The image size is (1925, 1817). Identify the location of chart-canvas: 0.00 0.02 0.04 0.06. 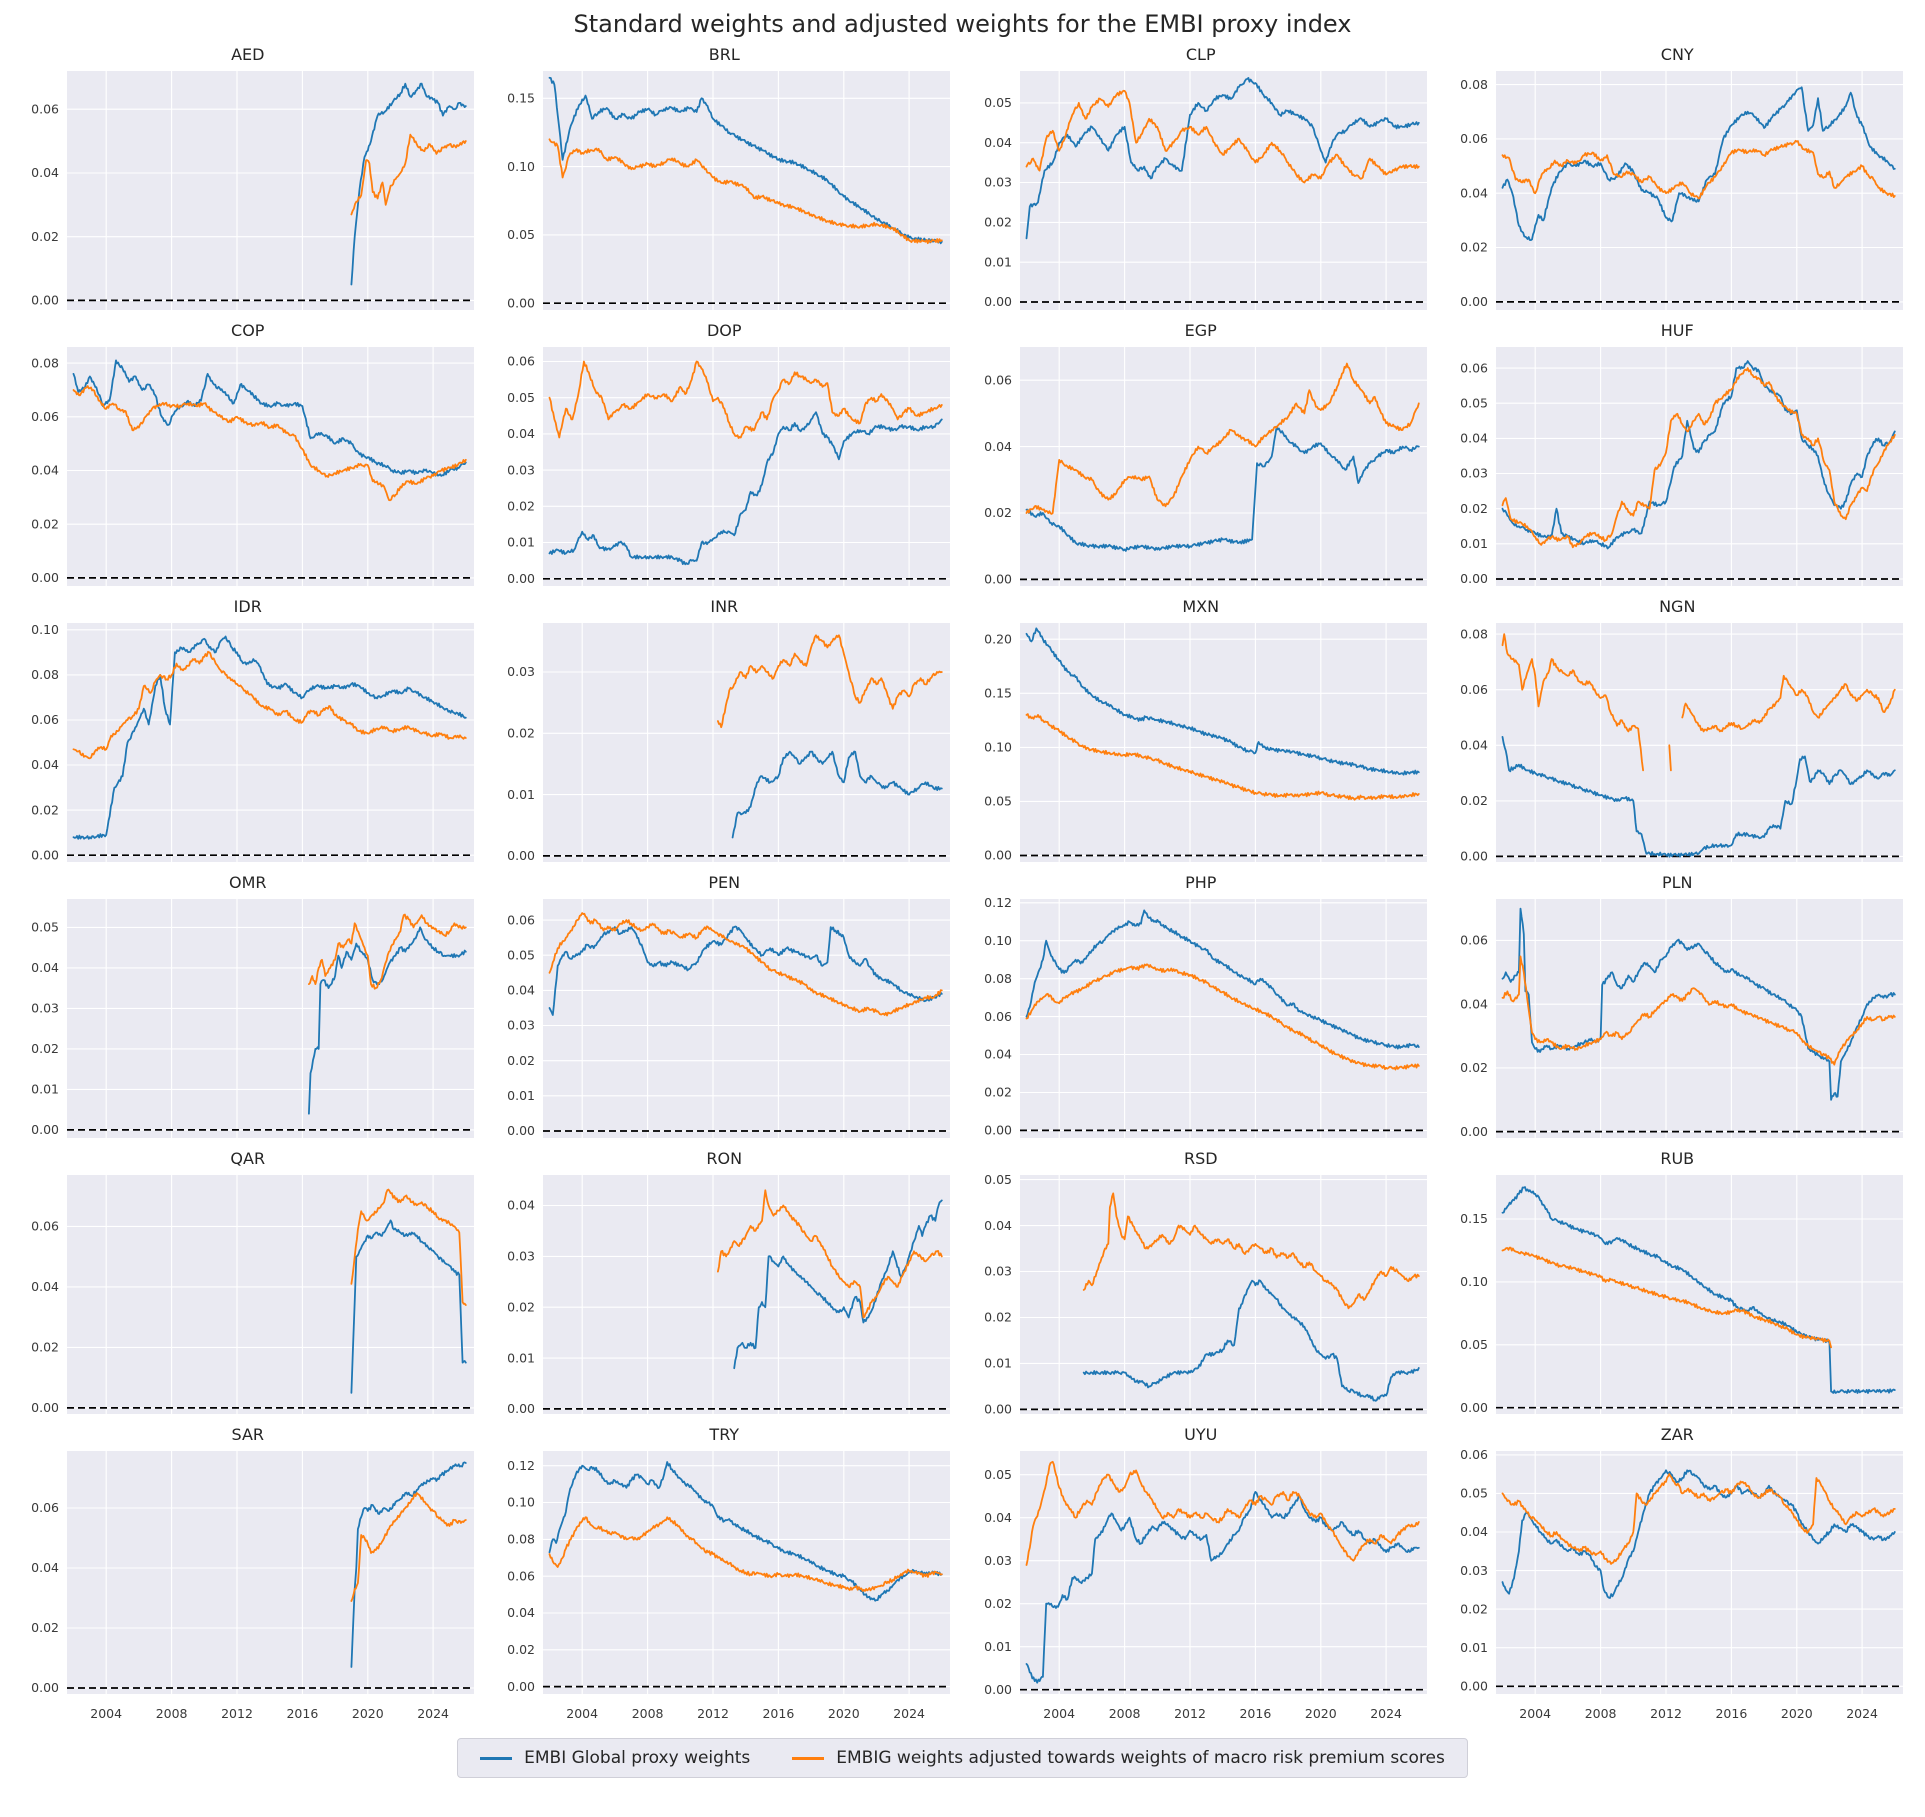
(252, 1295).